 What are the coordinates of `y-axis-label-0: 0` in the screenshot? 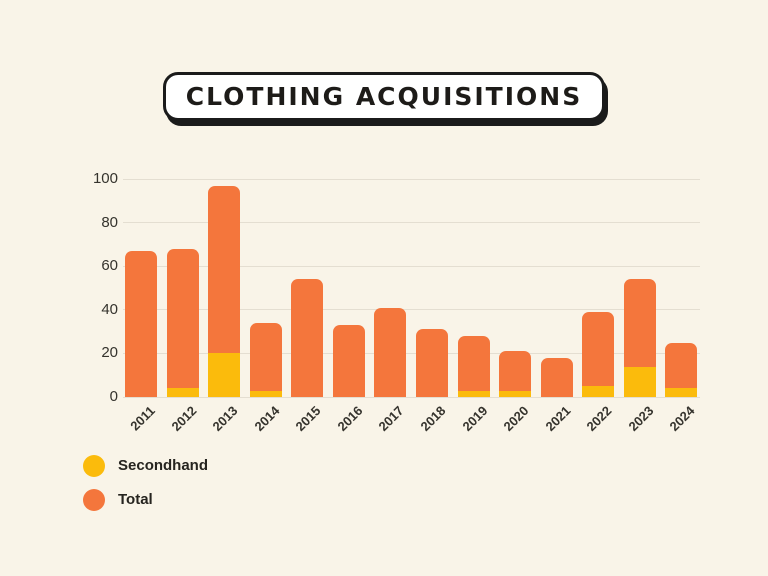 It's located at (113, 396).